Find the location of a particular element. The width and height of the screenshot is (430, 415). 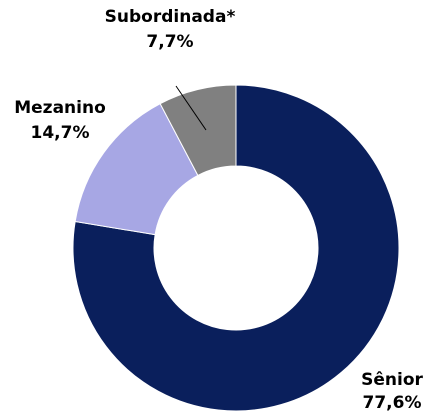

slice-label: Sênior is located at coordinates (392, 380).